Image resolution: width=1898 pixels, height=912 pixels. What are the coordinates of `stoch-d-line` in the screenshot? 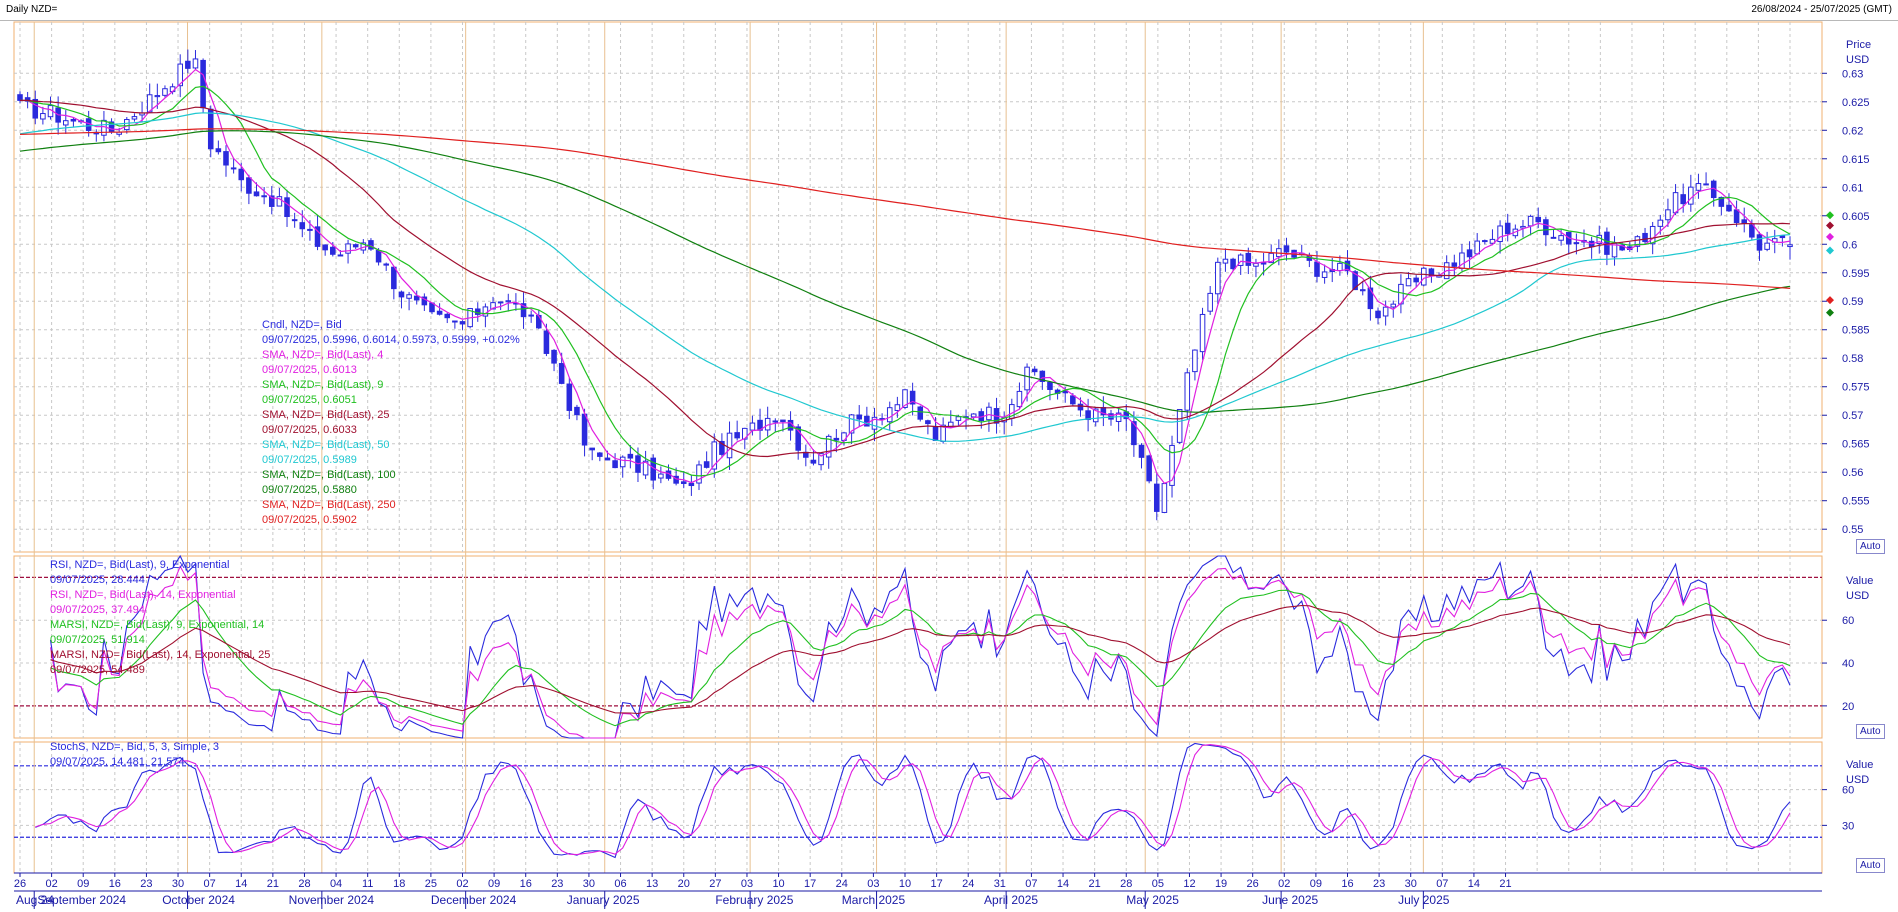 It's located at (913, 800).